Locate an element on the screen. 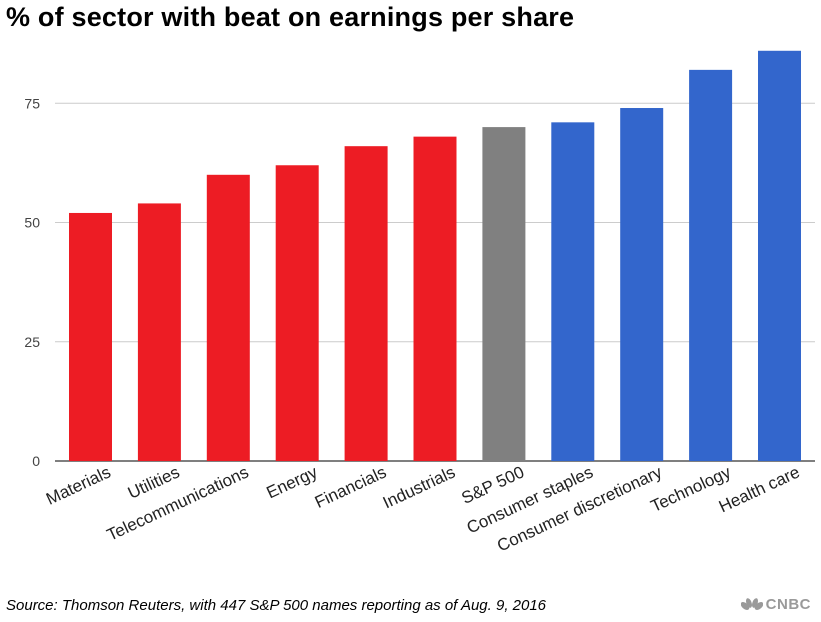  peacock-icon is located at coordinates (751, 603).